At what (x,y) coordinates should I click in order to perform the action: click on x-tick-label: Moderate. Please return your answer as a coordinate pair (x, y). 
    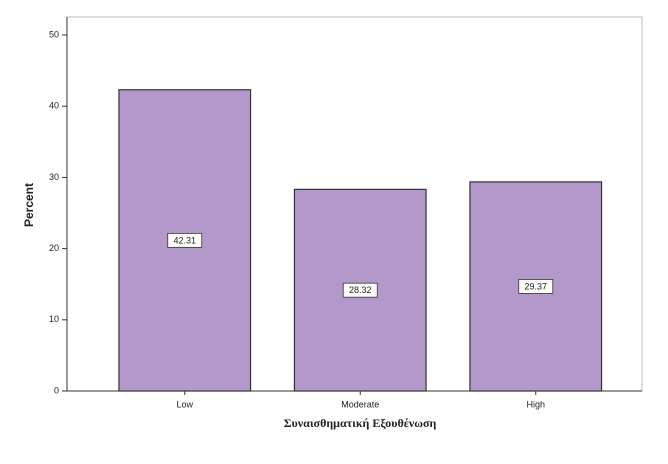
    Looking at the image, I should click on (360, 404).